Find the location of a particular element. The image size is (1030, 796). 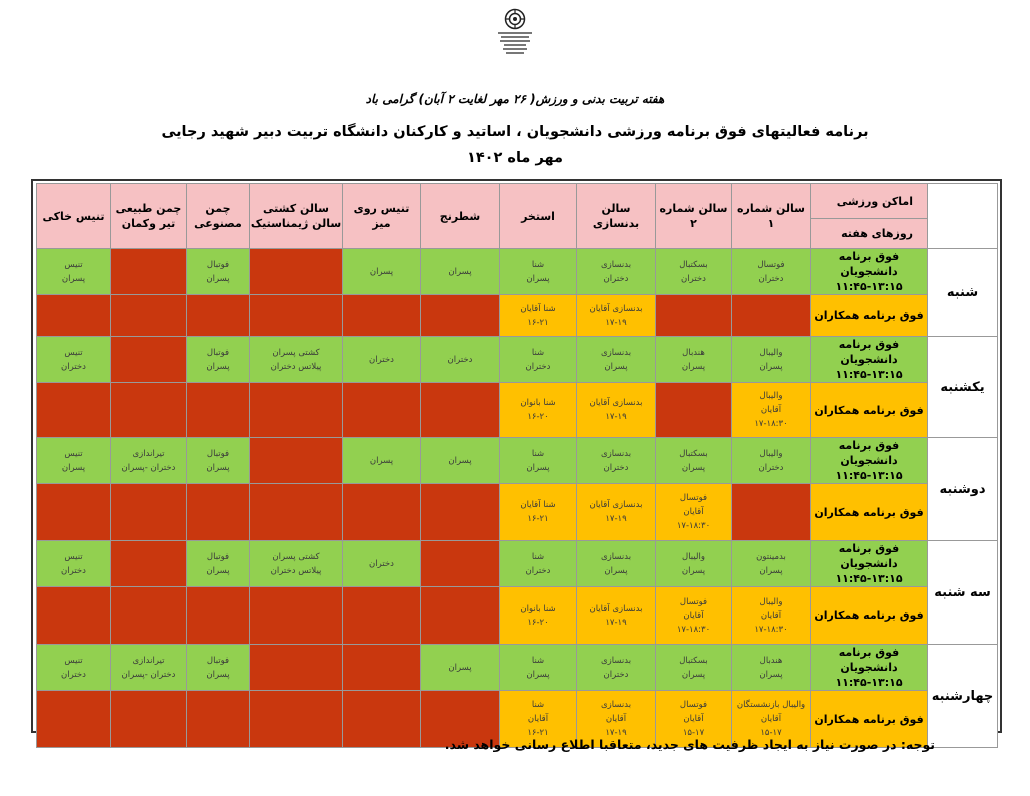

column-header-line: سالن کشتی is located at coordinates (296, 208).